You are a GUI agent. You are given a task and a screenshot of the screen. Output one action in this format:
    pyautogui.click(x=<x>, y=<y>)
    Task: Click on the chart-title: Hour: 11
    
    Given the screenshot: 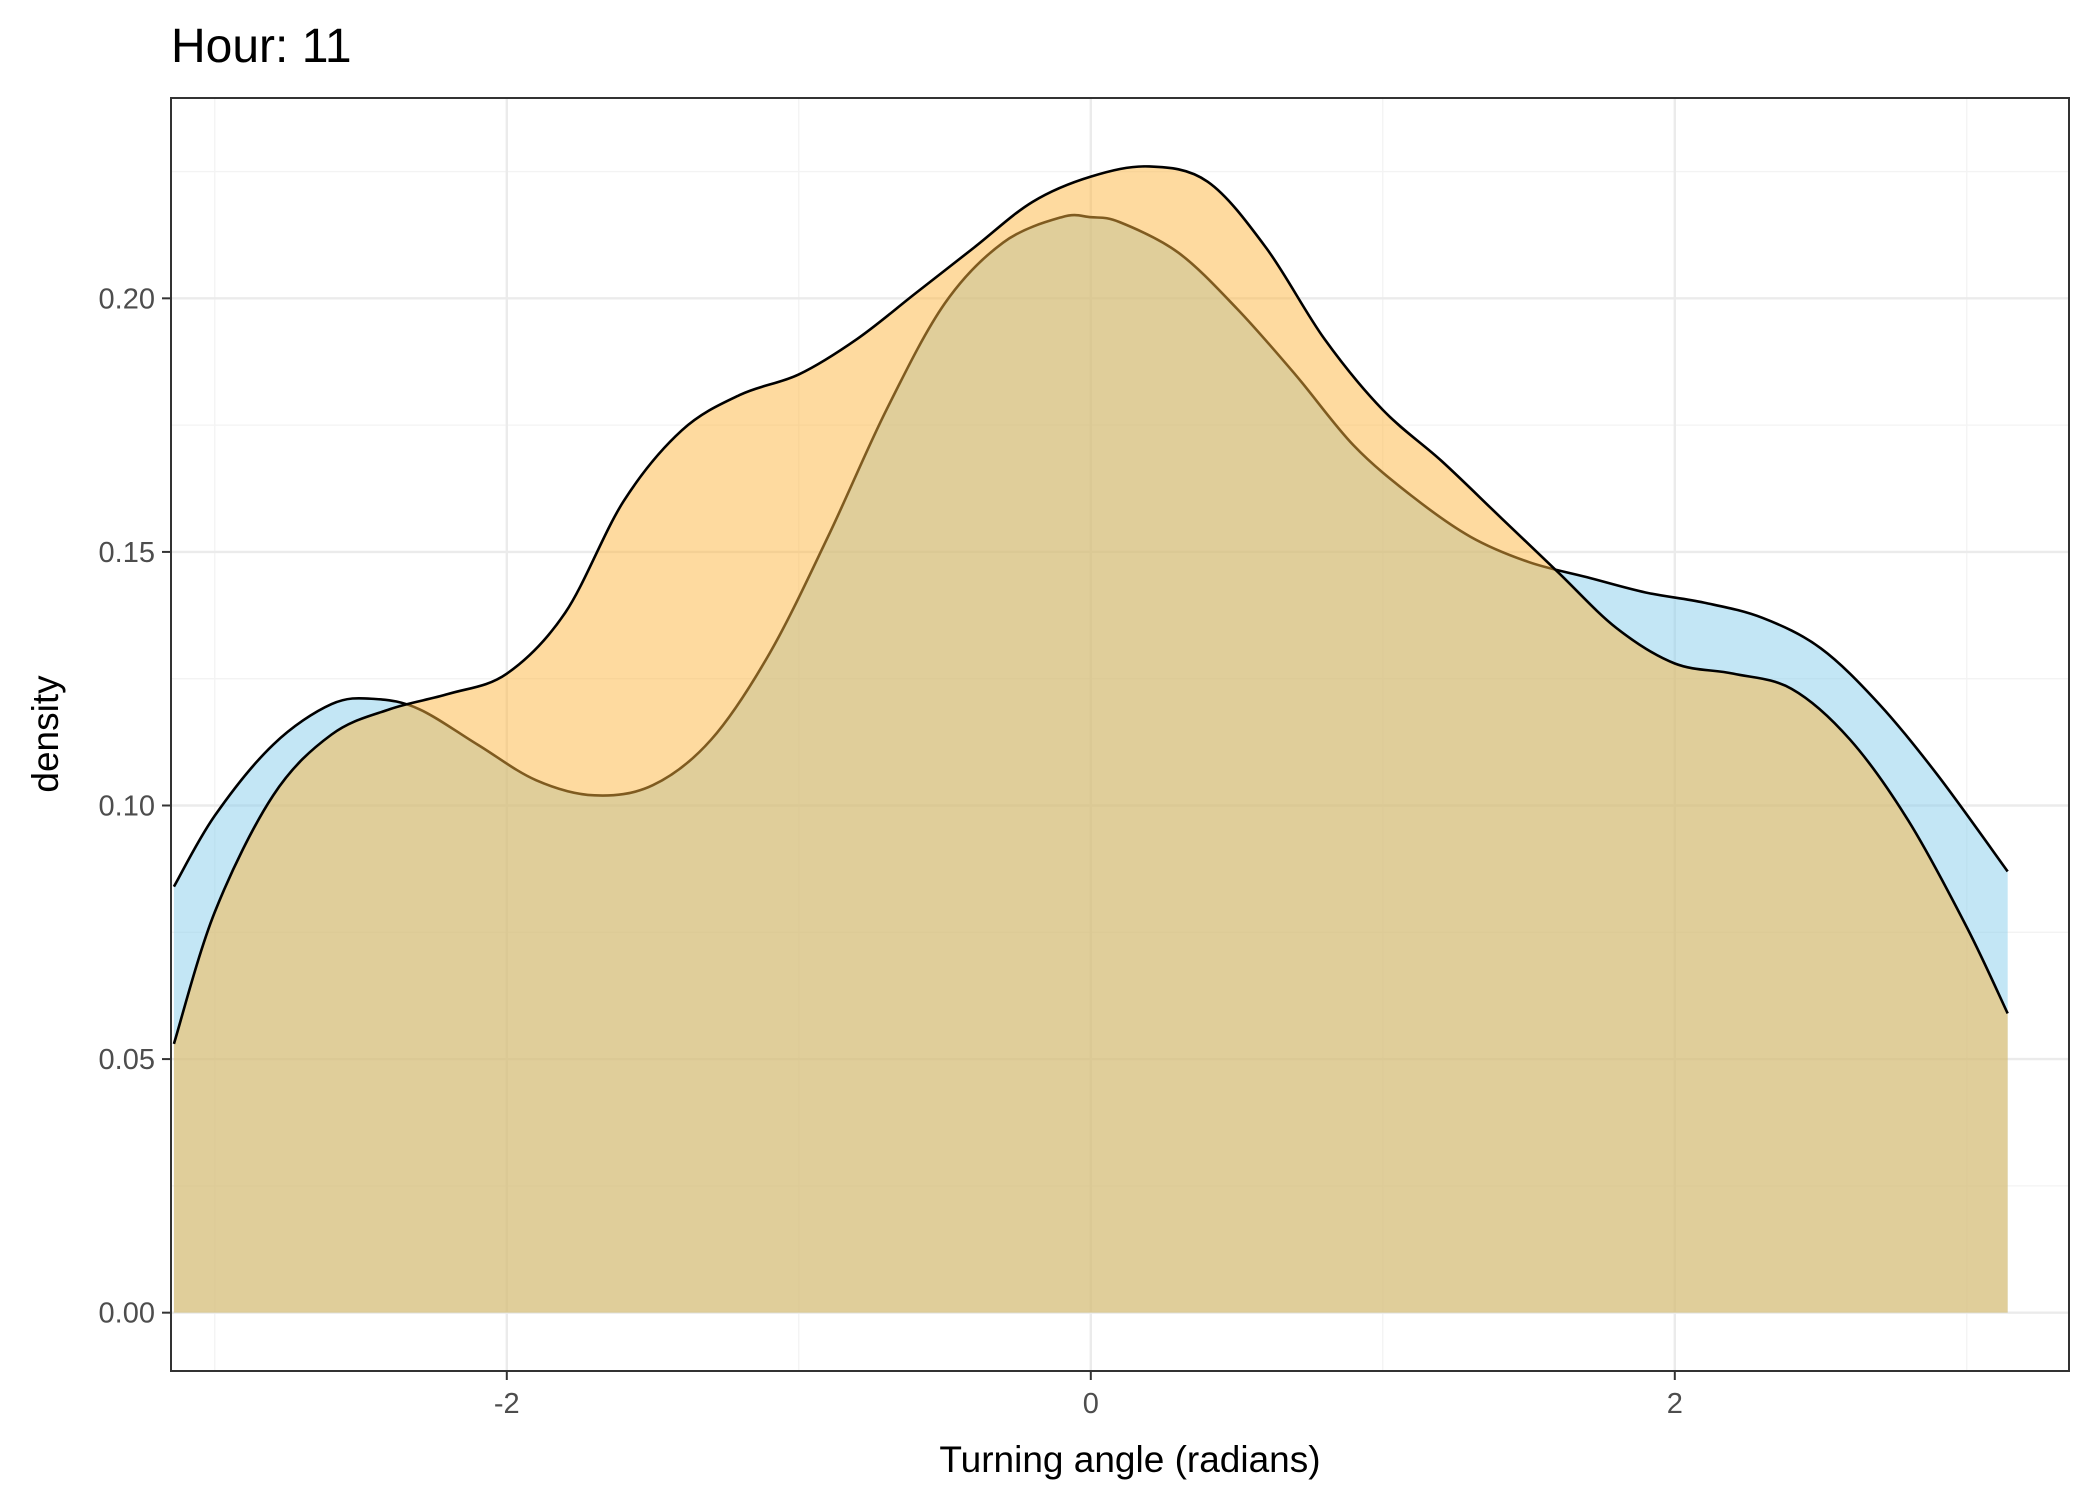 What is the action you would take?
    pyautogui.click(x=261, y=46)
    